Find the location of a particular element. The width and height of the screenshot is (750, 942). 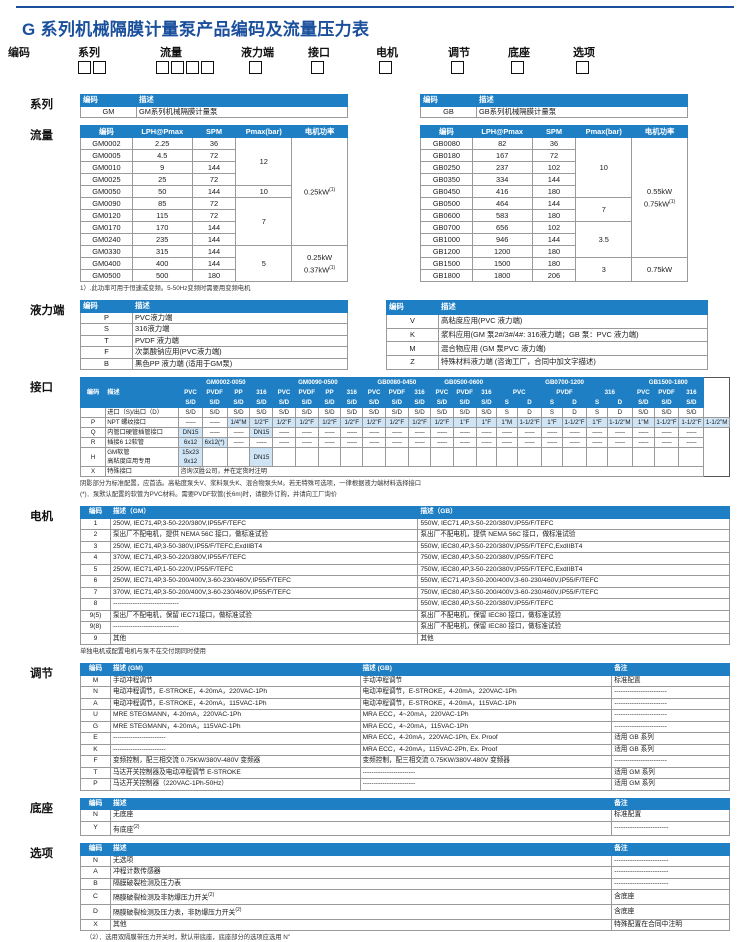

table-row: D 隔膜破裂检测及压力表，非防爆压力开关(2) 含底座 is located at coordinates (405, 912).